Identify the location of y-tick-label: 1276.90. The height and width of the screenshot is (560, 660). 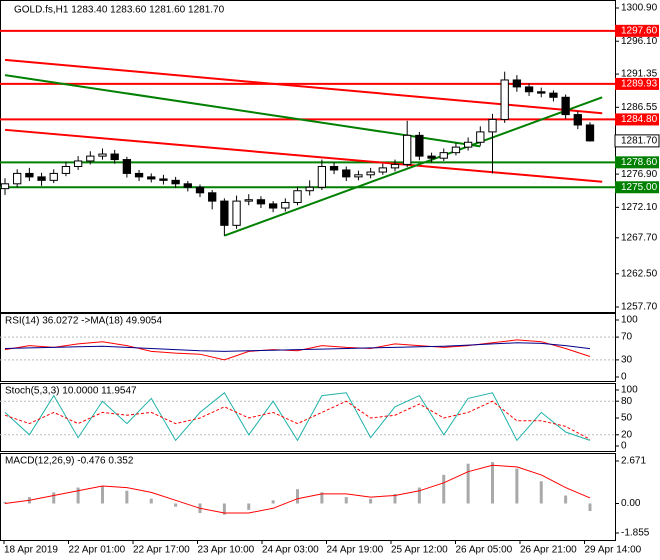
(639, 174).